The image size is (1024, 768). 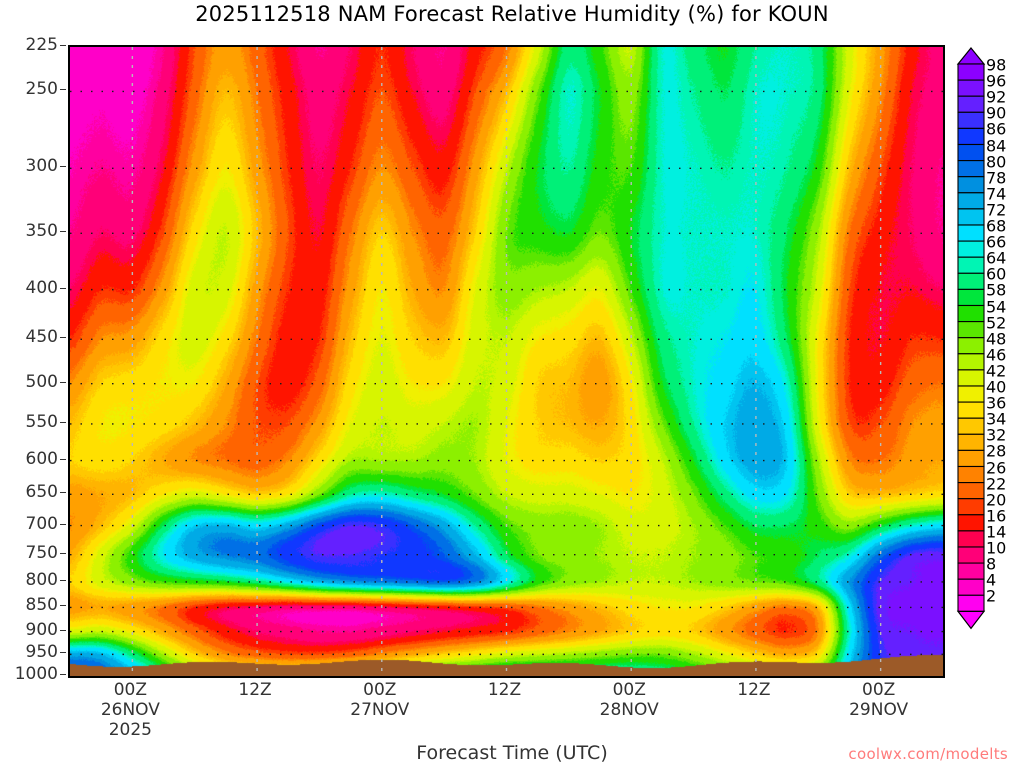 I want to click on colorbar, so click(x=971, y=338).